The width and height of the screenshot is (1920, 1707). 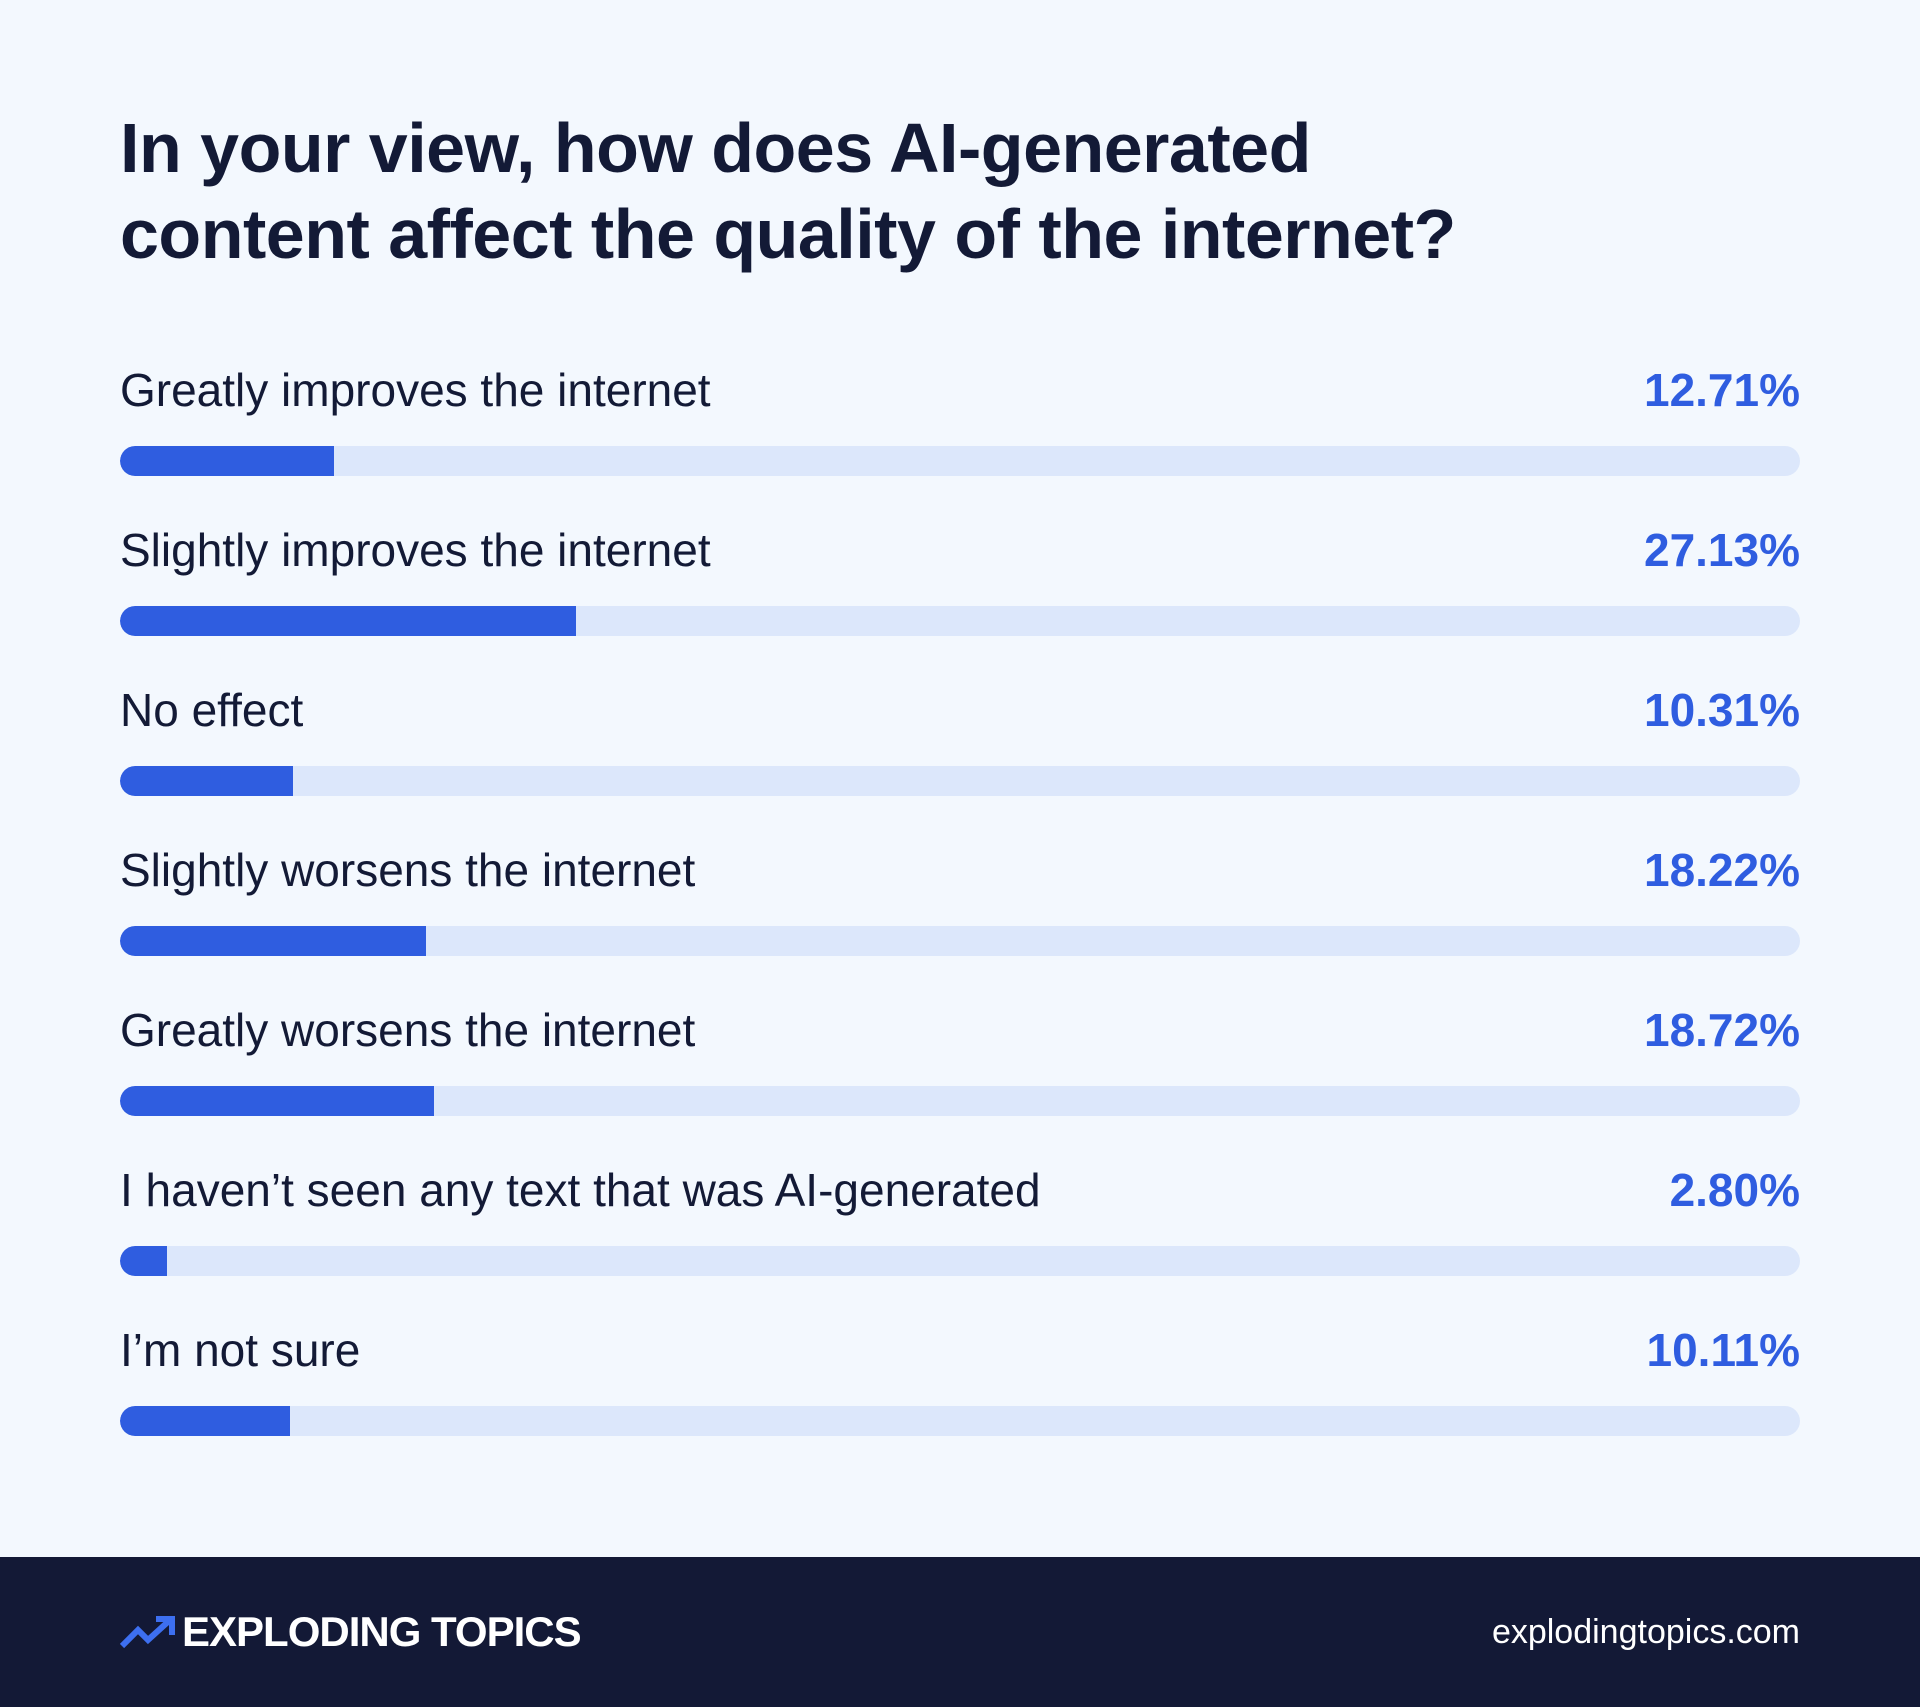 What do you see at coordinates (415, 390) in the screenshot?
I see `bar-label: Greatly improves the internet` at bounding box center [415, 390].